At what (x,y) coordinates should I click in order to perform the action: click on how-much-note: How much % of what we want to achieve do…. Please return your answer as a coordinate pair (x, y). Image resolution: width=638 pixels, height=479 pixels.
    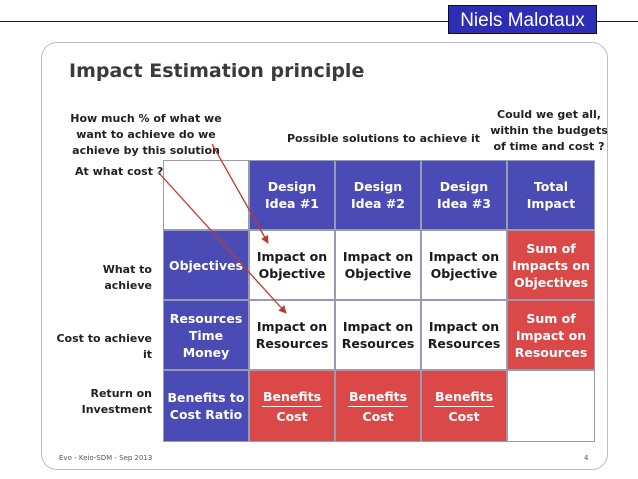
    Looking at the image, I should click on (146, 134).